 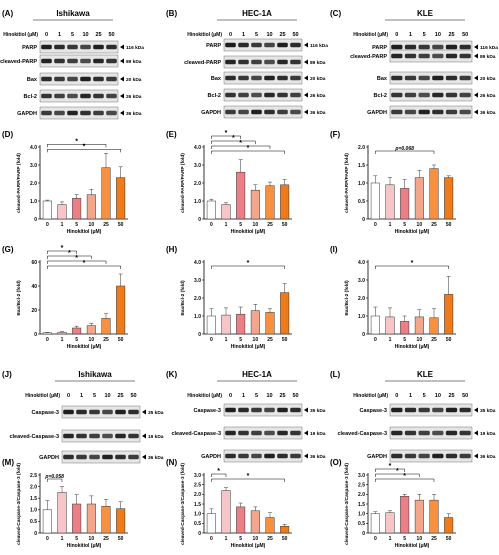 I want to click on panel-letter: (M), so click(x=8, y=462).